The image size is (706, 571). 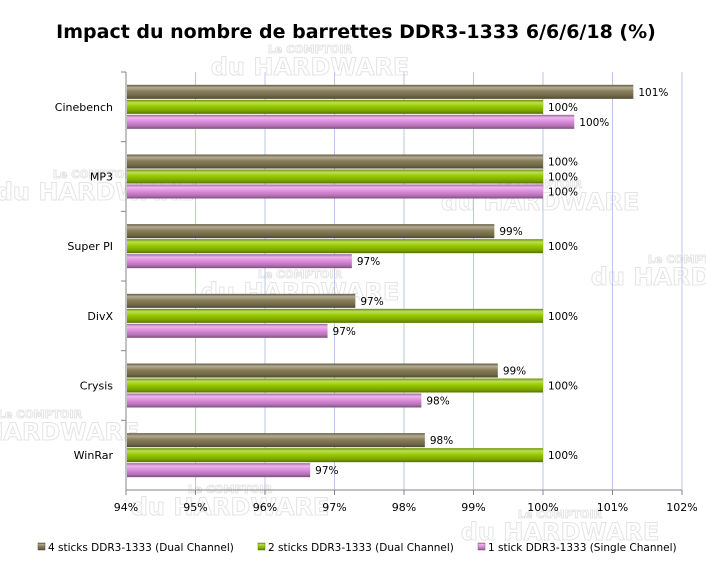 I want to click on x-tick-label: 96%, so click(x=265, y=507).